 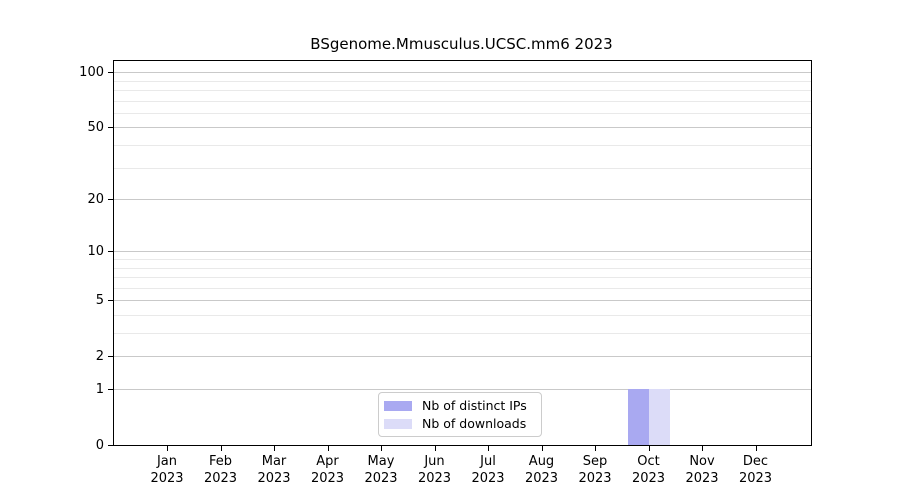 I want to click on y-tick-label: 10, so click(x=95, y=251).